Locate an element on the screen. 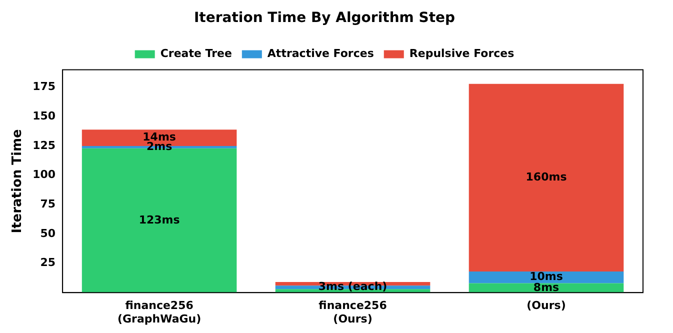 This screenshot has width=673, height=333. x-tick-label: finance256 (GraphWaGu) is located at coordinates (159, 312).